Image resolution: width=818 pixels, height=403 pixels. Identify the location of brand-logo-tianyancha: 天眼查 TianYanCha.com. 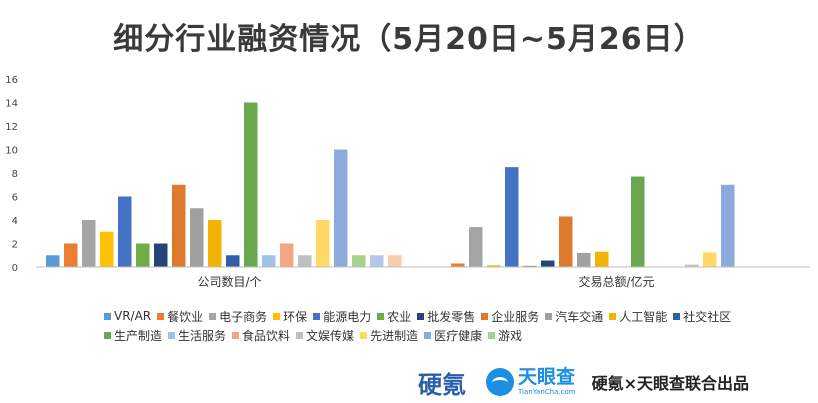
(531, 382).